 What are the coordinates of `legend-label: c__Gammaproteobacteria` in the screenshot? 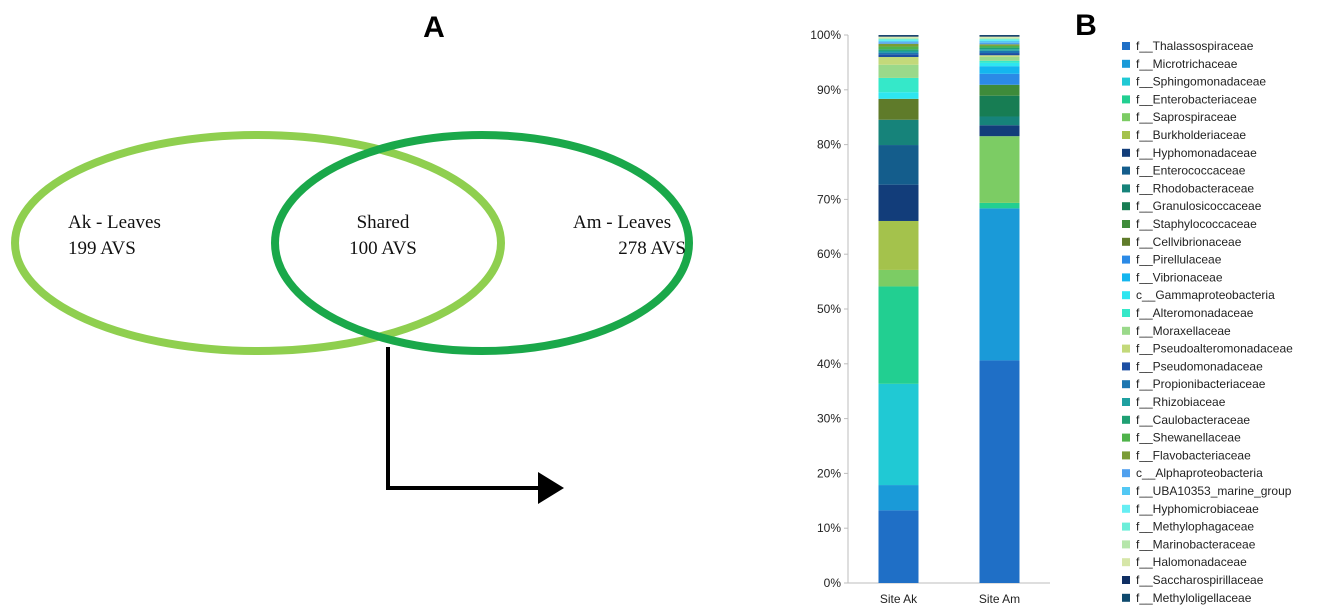 It's located at (1205, 295).